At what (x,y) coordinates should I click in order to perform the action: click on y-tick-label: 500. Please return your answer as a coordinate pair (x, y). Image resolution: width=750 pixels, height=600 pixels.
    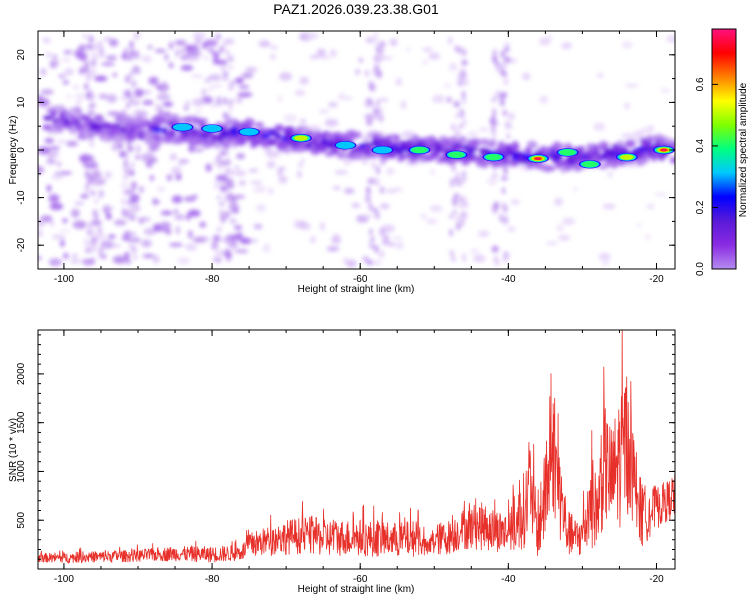
    Looking at the image, I should click on (21, 519).